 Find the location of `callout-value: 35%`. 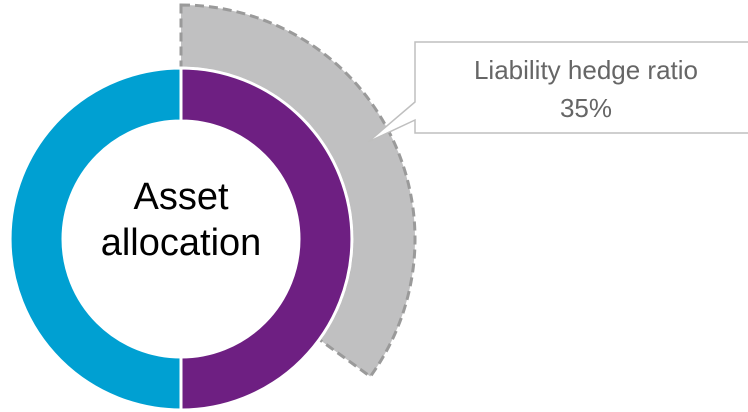

callout-value: 35% is located at coordinates (586, 108).